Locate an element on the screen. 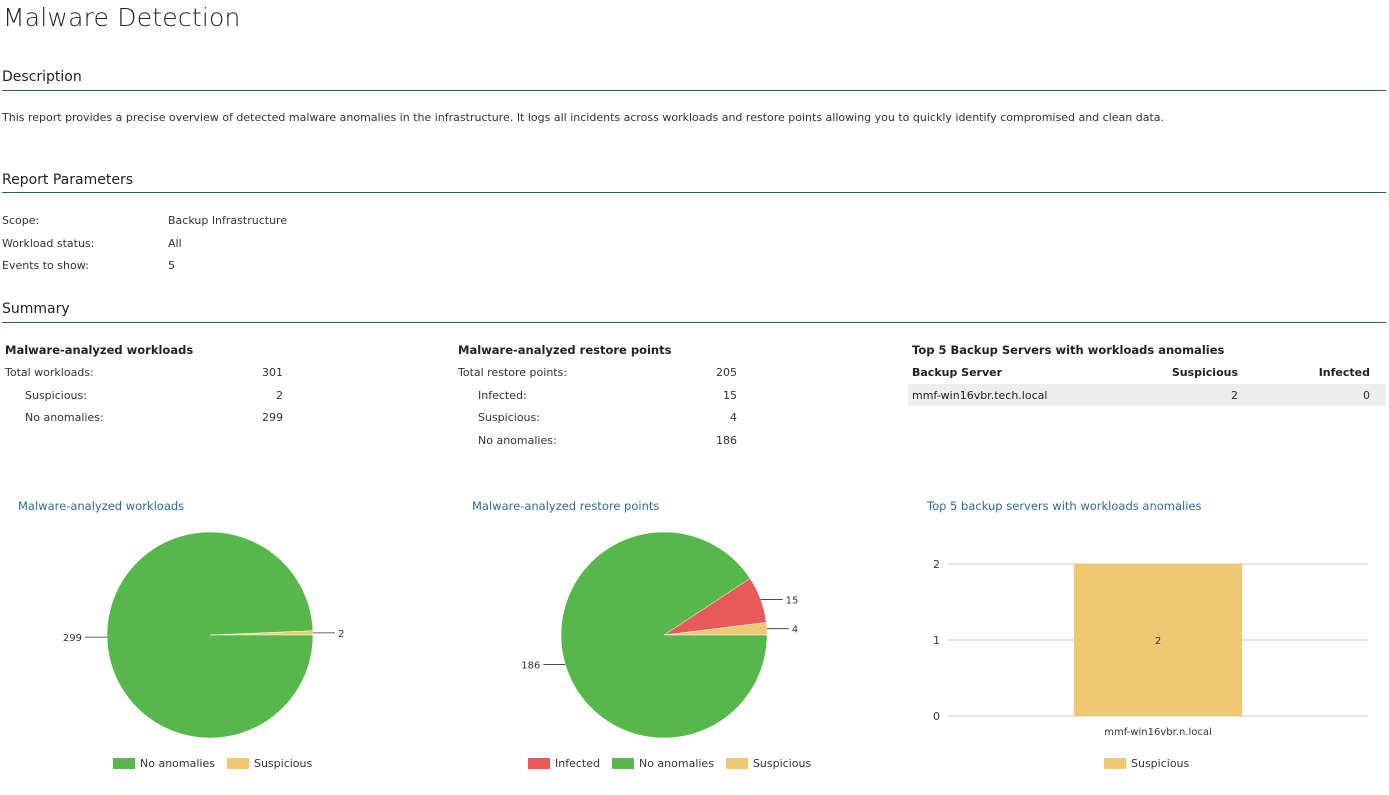 This screenshot has height=795, width=1389. no-anomalies-workloads-value: 299 is located at coordinates (272, 417).